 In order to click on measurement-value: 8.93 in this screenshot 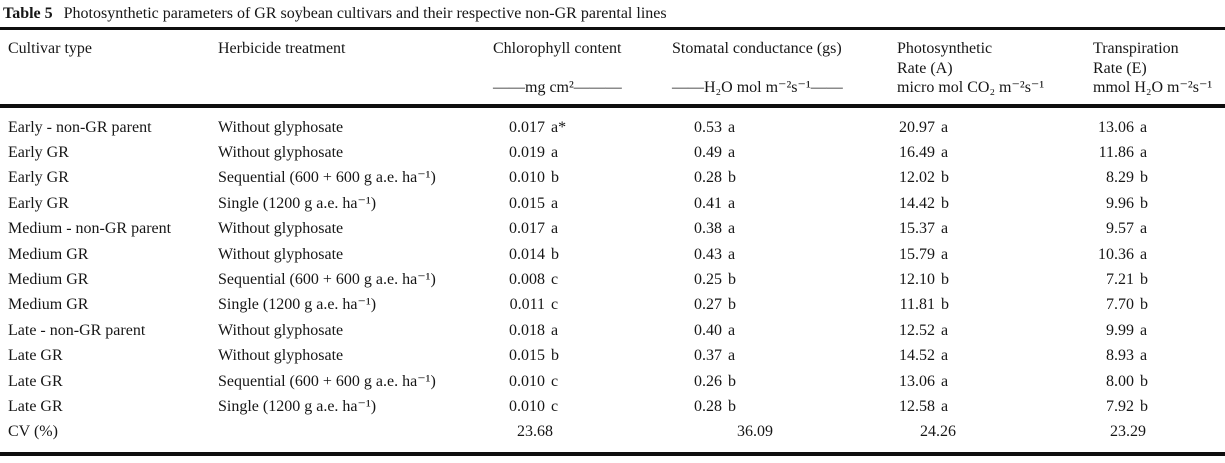, I will do `click(1120, 356)`.